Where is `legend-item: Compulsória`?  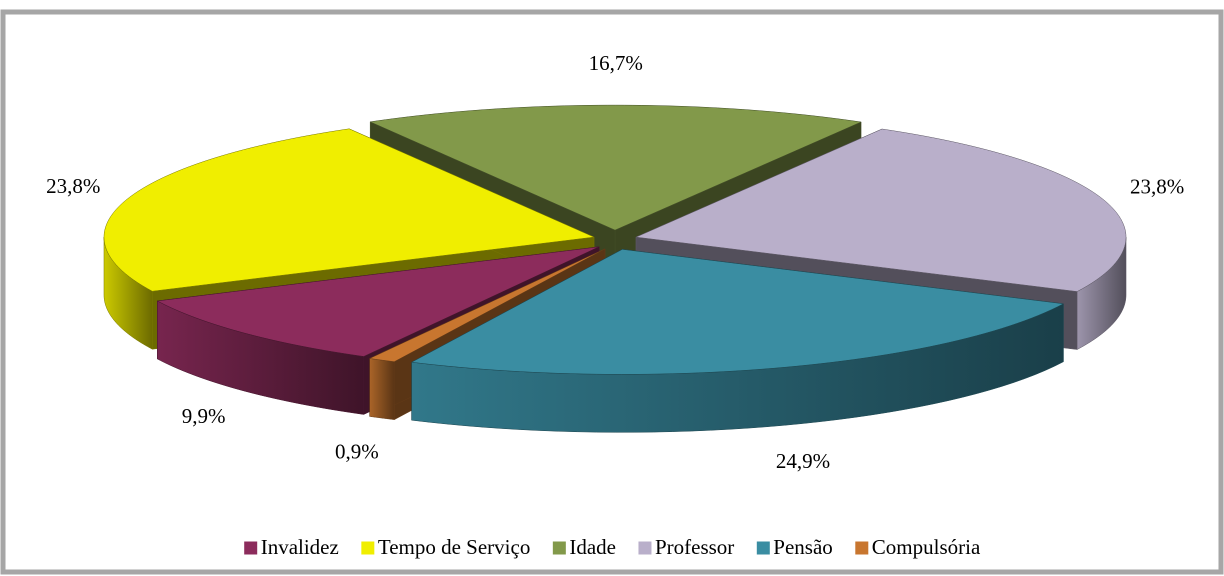
legend-item: Compulsória is located at coordinates (917, 547).